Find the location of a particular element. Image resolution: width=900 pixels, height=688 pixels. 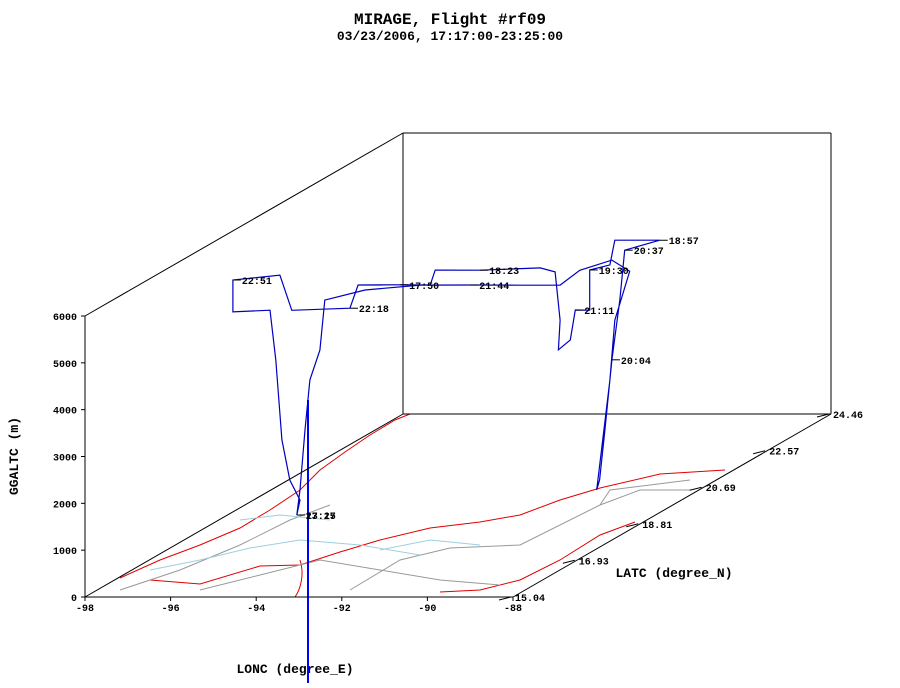

river is located at coordinates (315, 542).